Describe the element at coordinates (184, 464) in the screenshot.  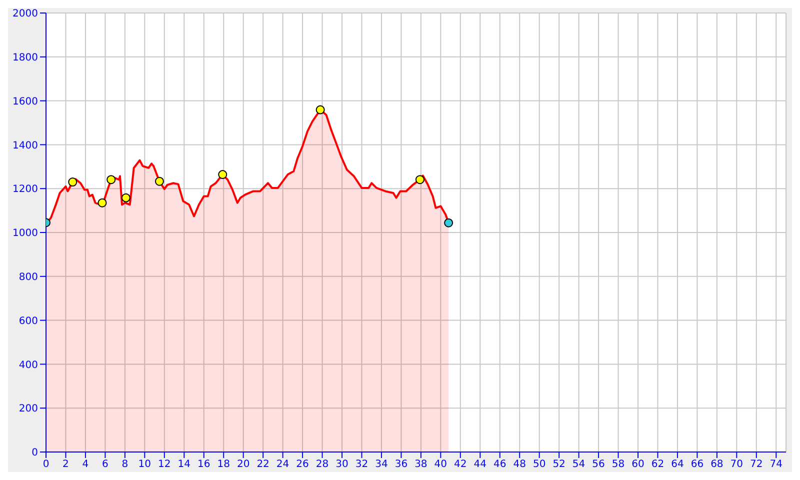
I see `x-tick-label: 14` at that location.